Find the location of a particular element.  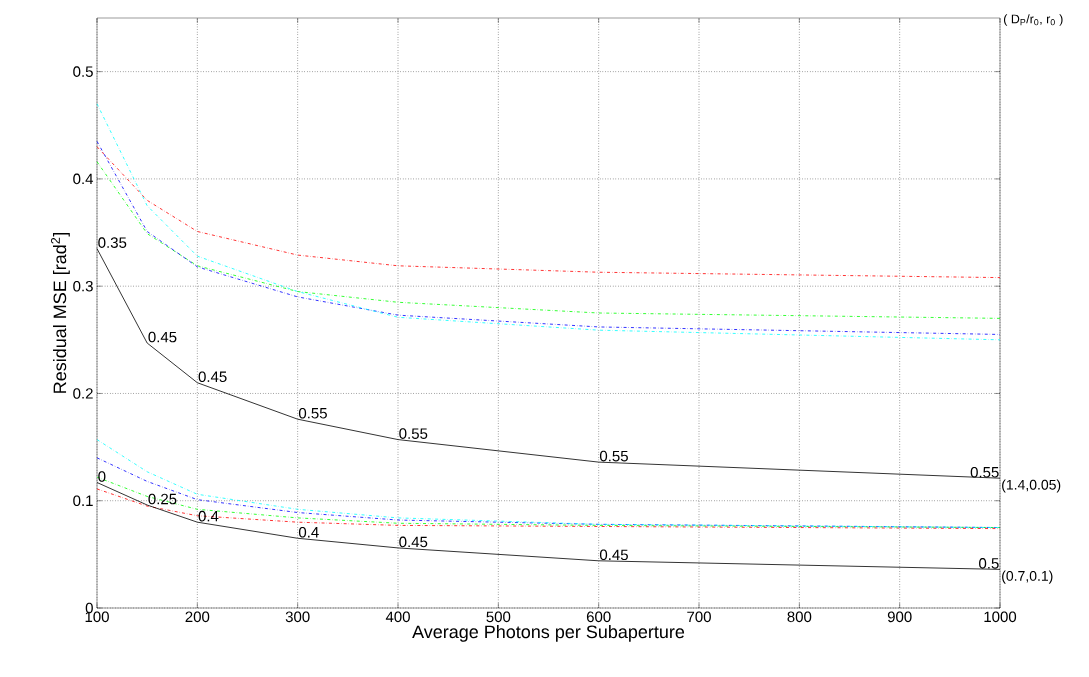

annotation: 0.35 is located at coordinates (112, 242).